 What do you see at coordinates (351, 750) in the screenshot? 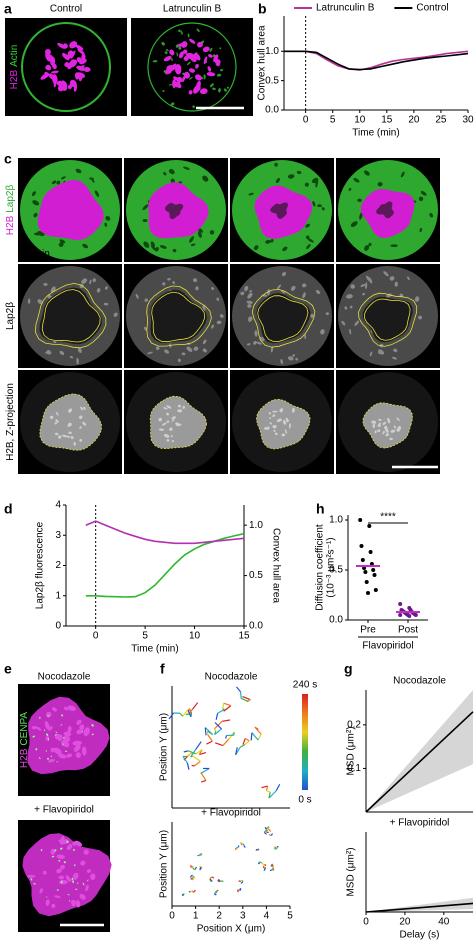
I see `y-axis-label: MSD (μm²)` at bounding box center [351, 750].